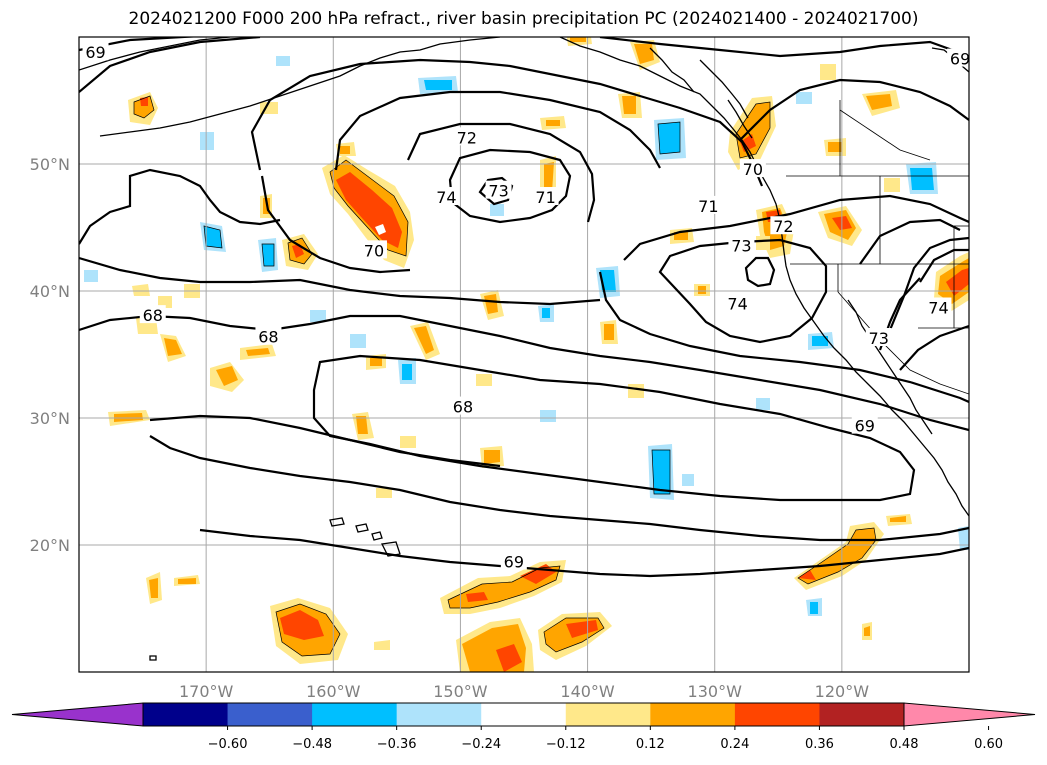 The image size is (1047, 765). I want to click on latitude-labels: 20°N 30°N 40°N 50°N, so click(50, 355).